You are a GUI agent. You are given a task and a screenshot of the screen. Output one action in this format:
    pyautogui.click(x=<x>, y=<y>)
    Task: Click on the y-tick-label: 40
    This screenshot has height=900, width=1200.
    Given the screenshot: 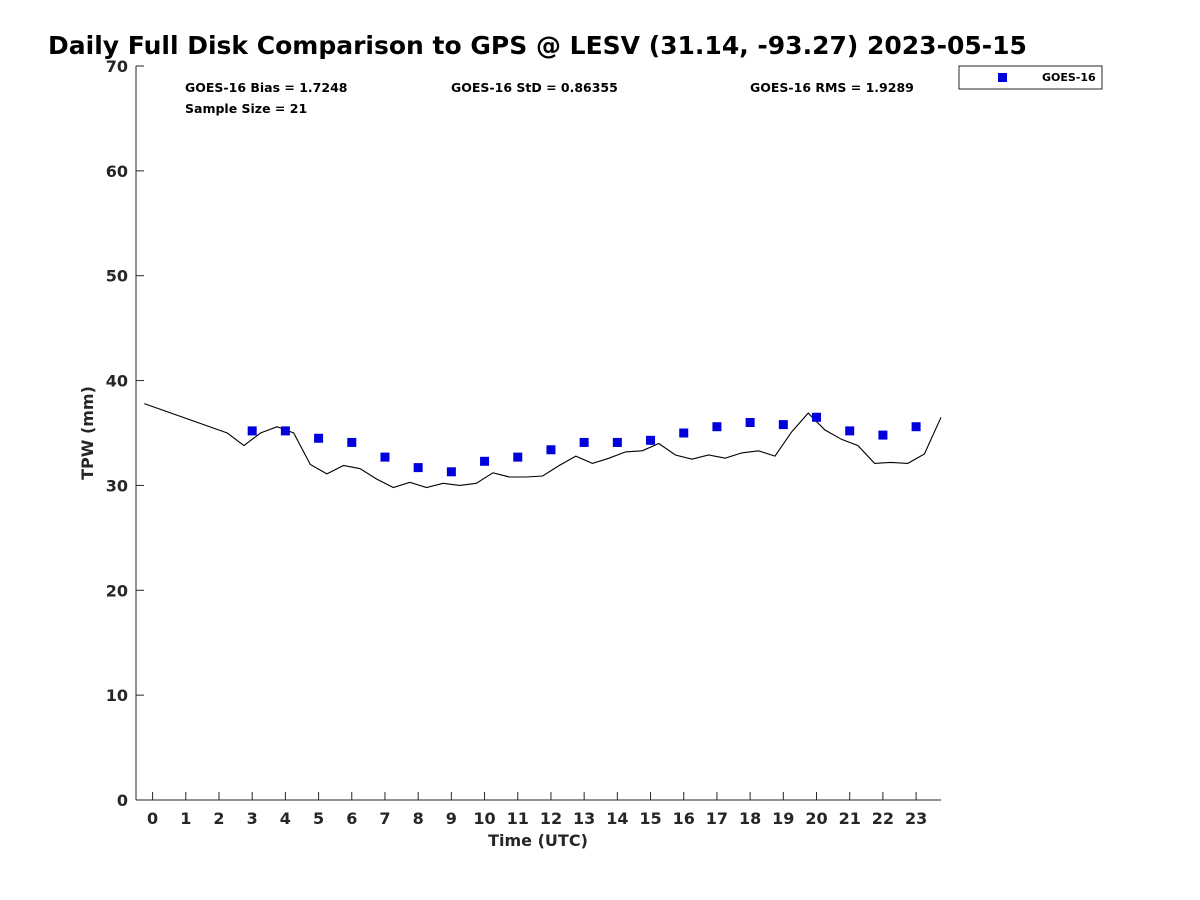 What is the action you would take?
    pyautogui.click(x=117, y=381)
    